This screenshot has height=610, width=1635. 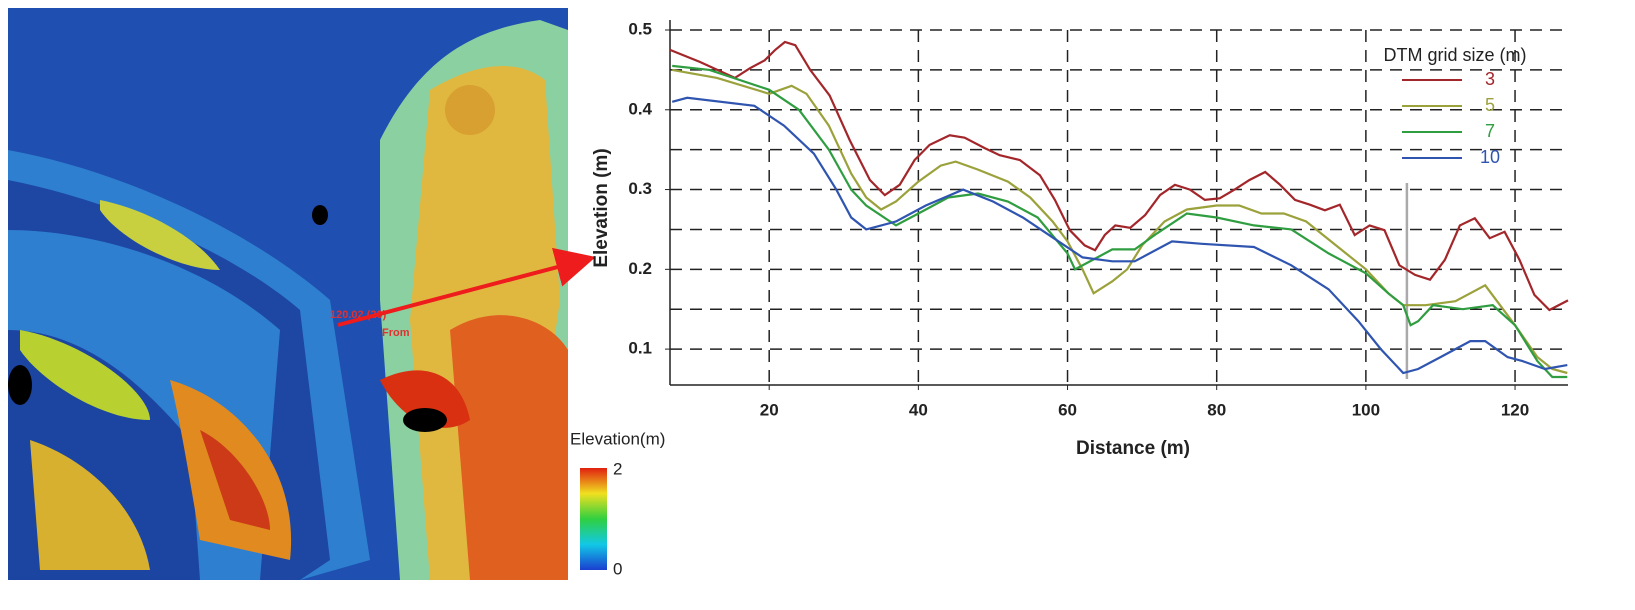 I want to click on x-tick-label: 60, so click(x=1067, y=409).